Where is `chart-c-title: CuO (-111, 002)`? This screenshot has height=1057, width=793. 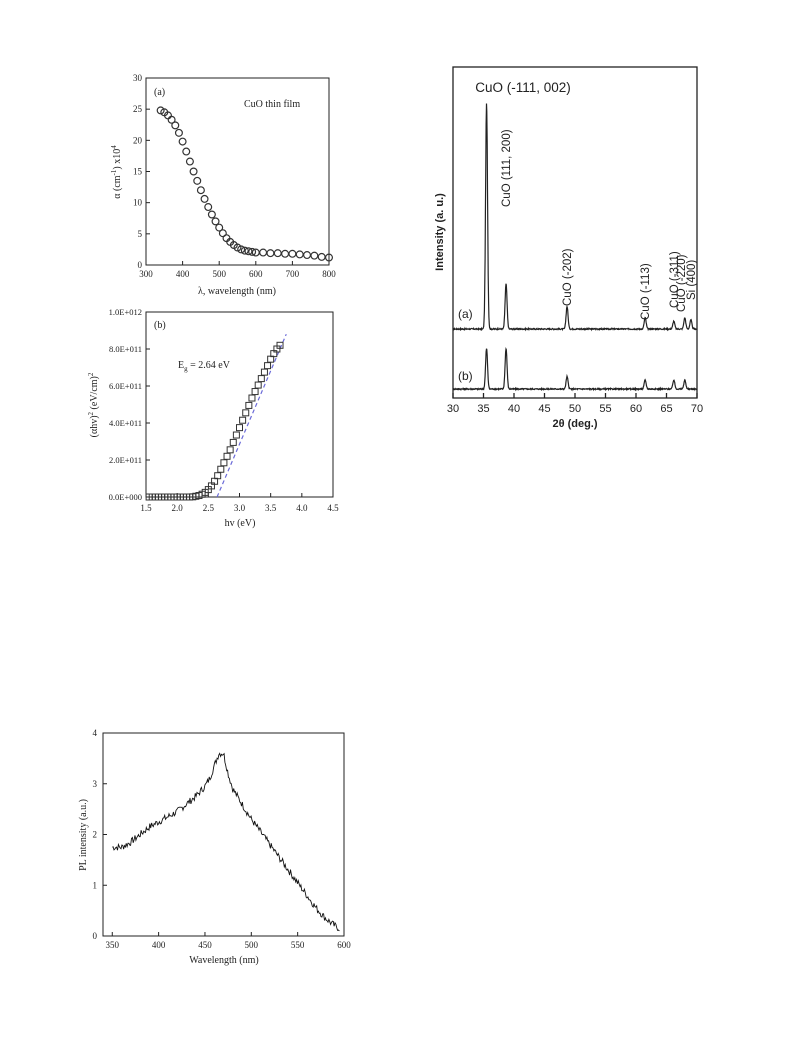
chart-c-title: CuO (-111, 002) is located at coordinates (523, 87).